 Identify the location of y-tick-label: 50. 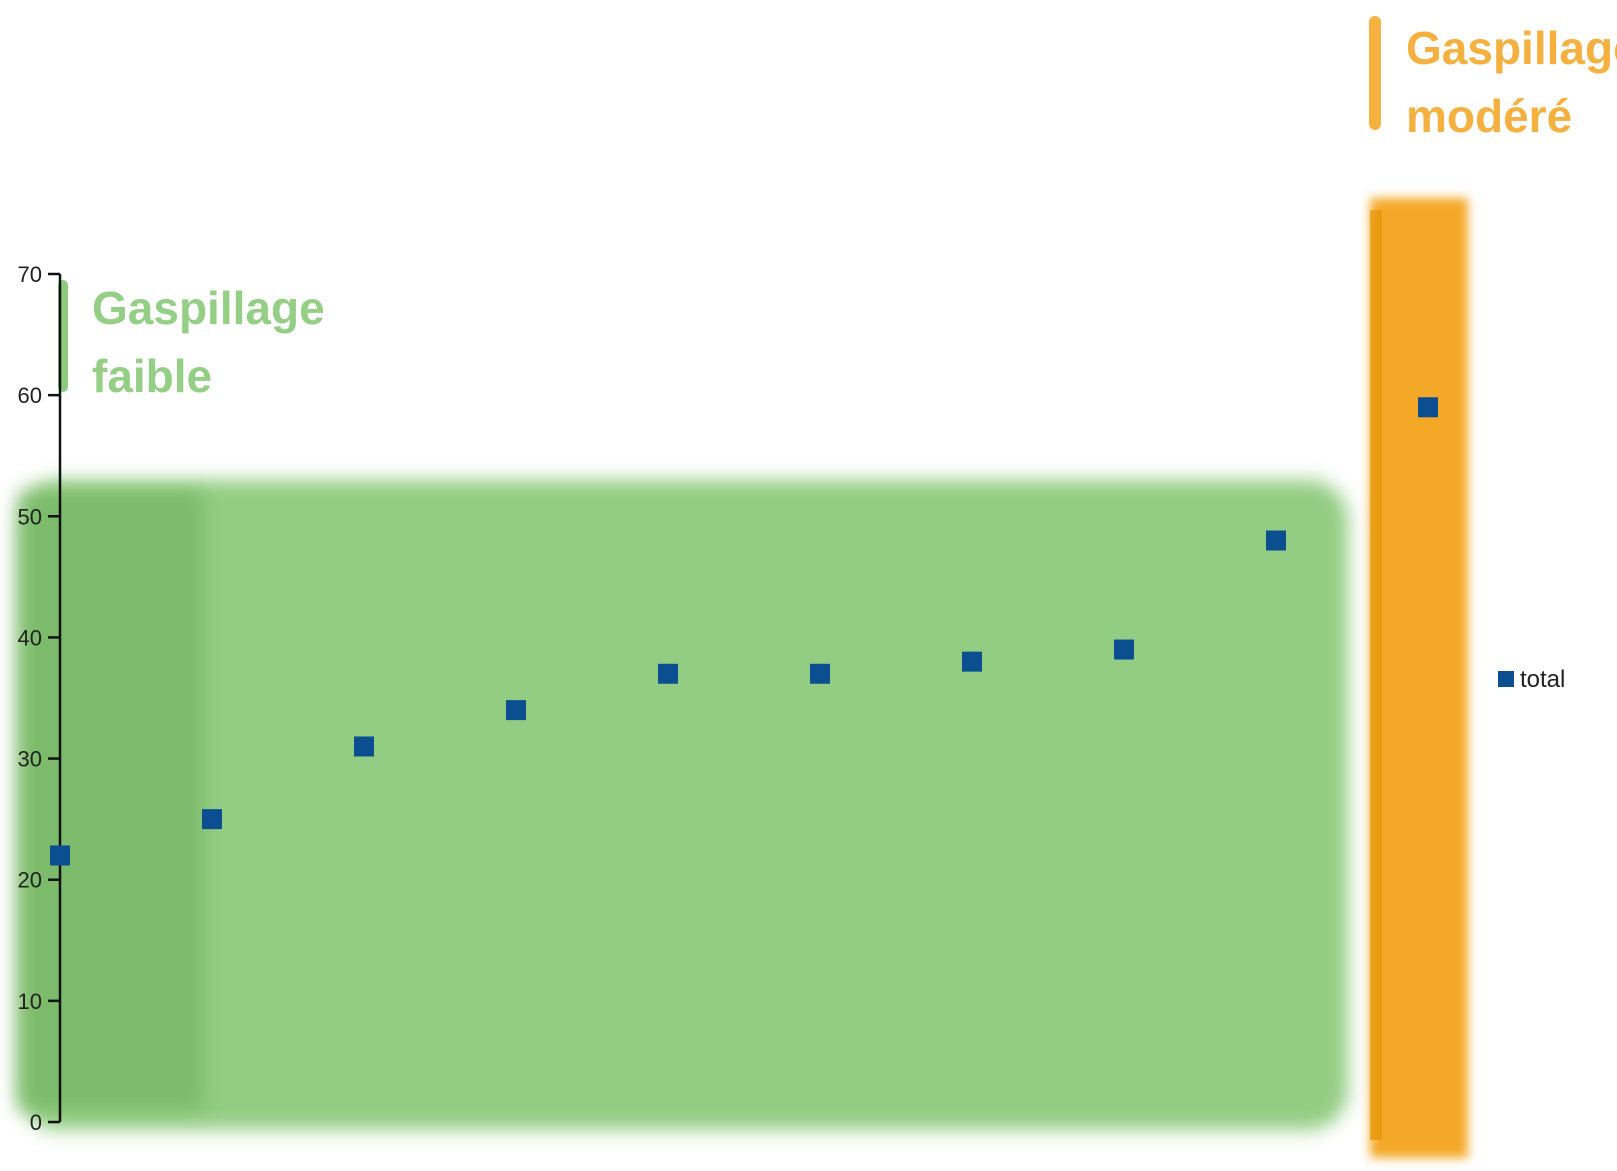
(30, 516).